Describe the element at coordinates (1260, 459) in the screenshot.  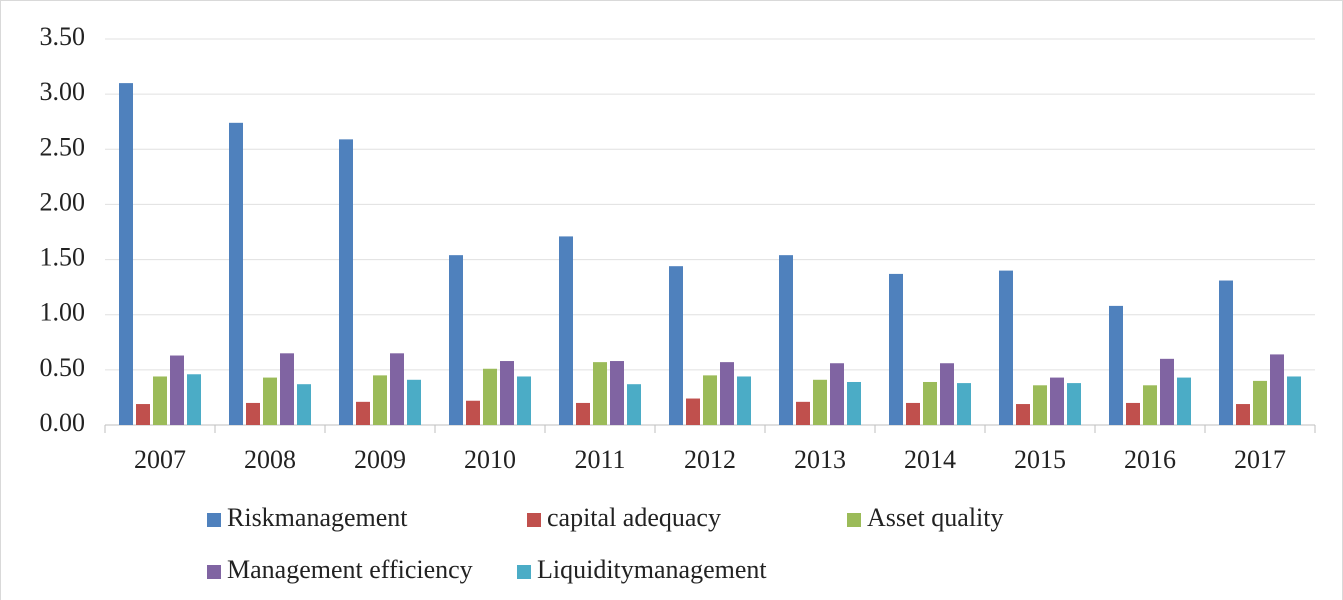
I see `x-tick-label: 2017` at that location.